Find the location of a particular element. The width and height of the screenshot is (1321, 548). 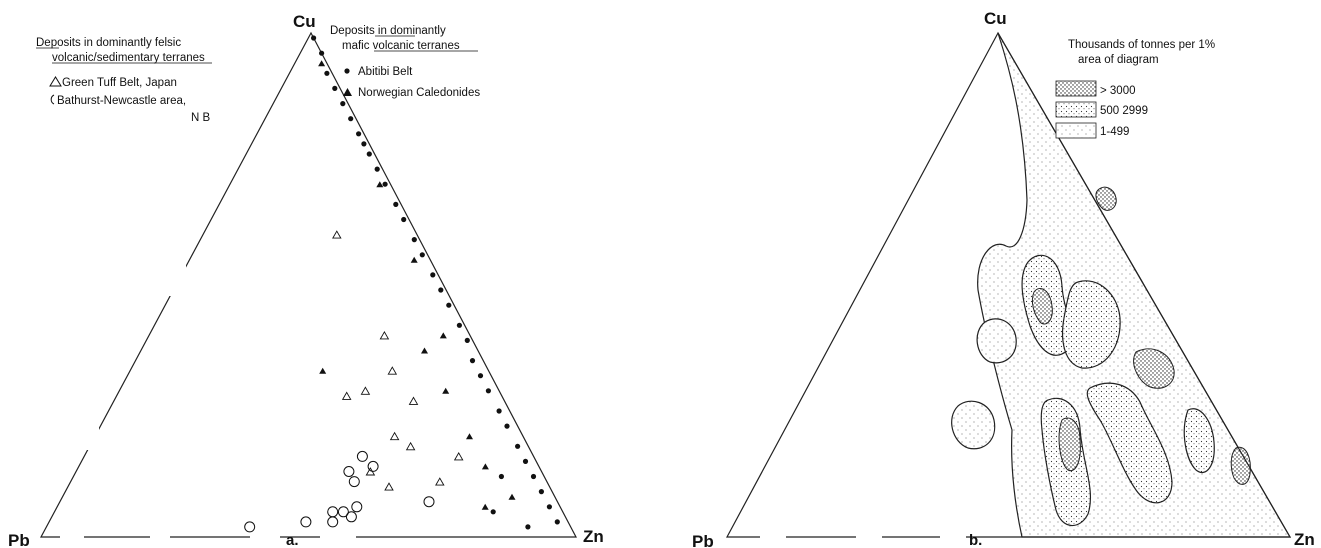

legend-mafic-heading-2: mafic volcanic terranes is located at coordinates (401, 46).